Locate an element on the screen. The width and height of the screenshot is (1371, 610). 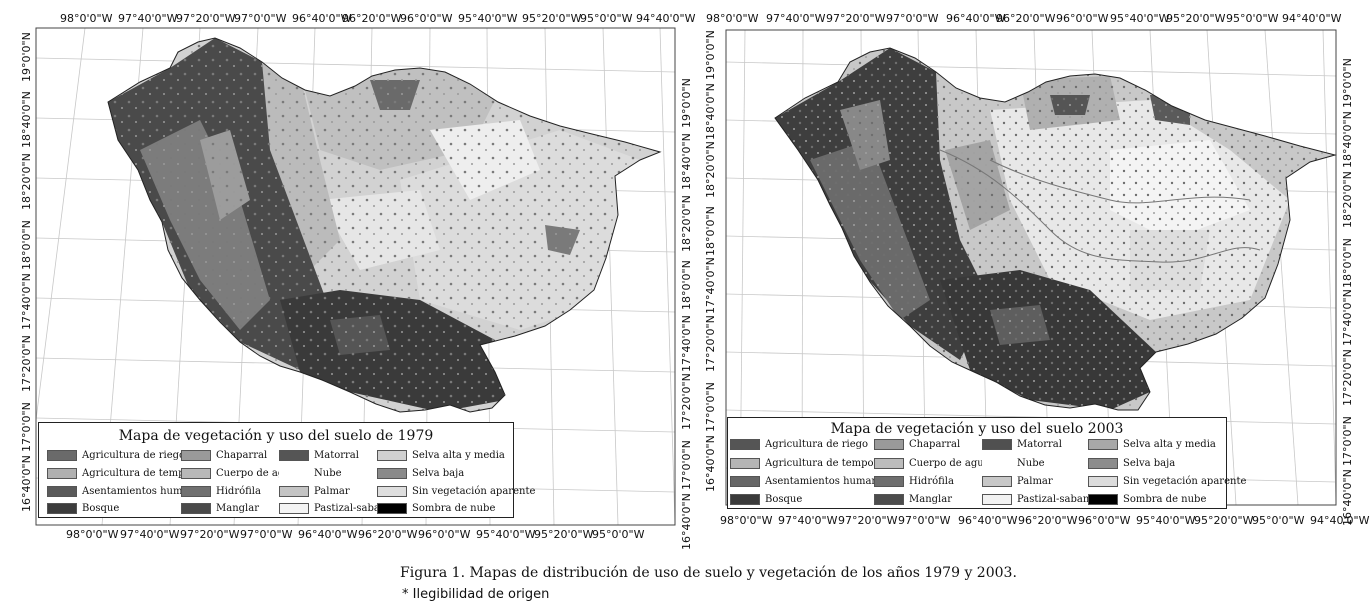
legend-label: Asentamientos humanos is located at coordinates (827, 481).